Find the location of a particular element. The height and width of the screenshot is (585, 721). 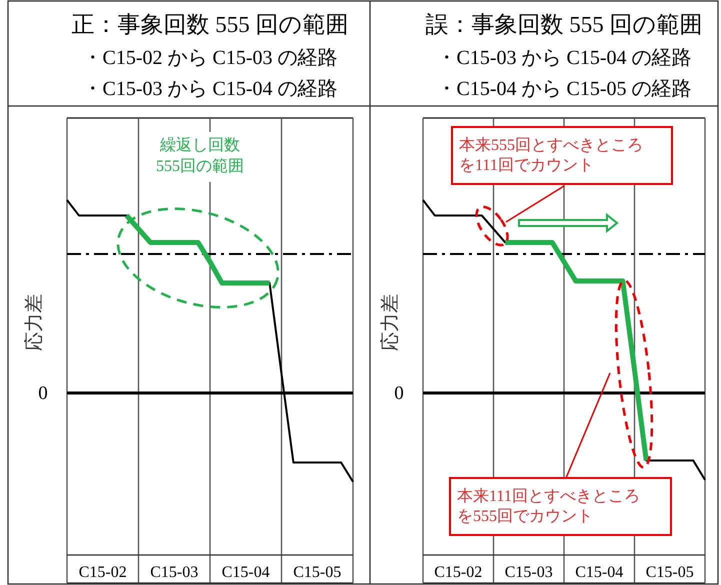

text: 本来111回とすべきところを555回でカウント is located at coordinates (548, 506).